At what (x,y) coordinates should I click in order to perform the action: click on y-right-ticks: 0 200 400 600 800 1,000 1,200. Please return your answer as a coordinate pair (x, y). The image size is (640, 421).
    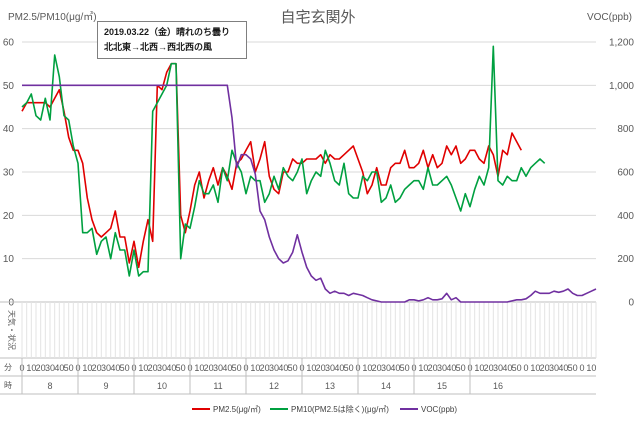
    Looking at the image, I should click on (621, 173).